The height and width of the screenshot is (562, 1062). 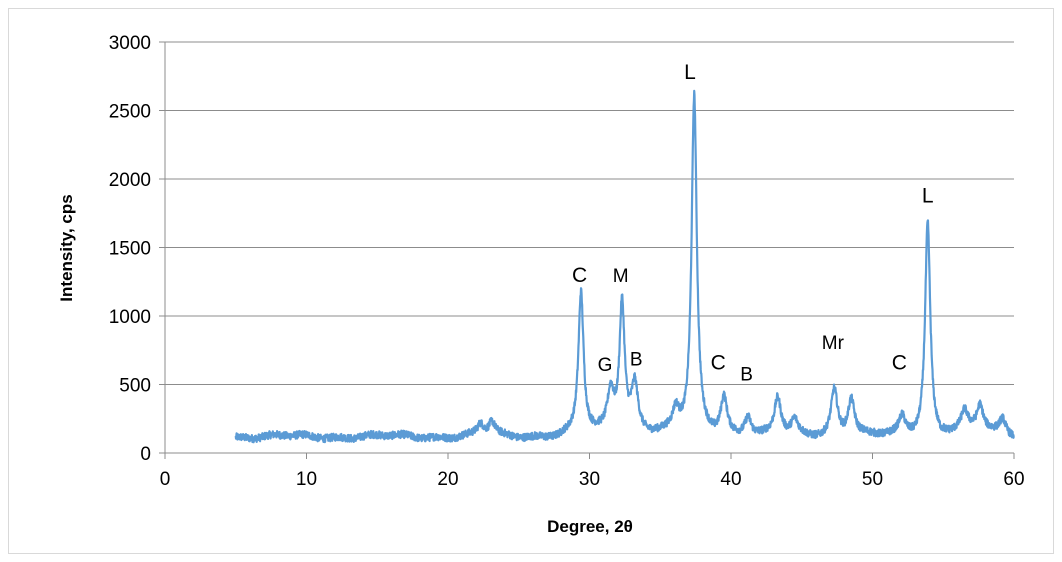 I want to click on x-tick-label: 0, so click(x=165, y=479).